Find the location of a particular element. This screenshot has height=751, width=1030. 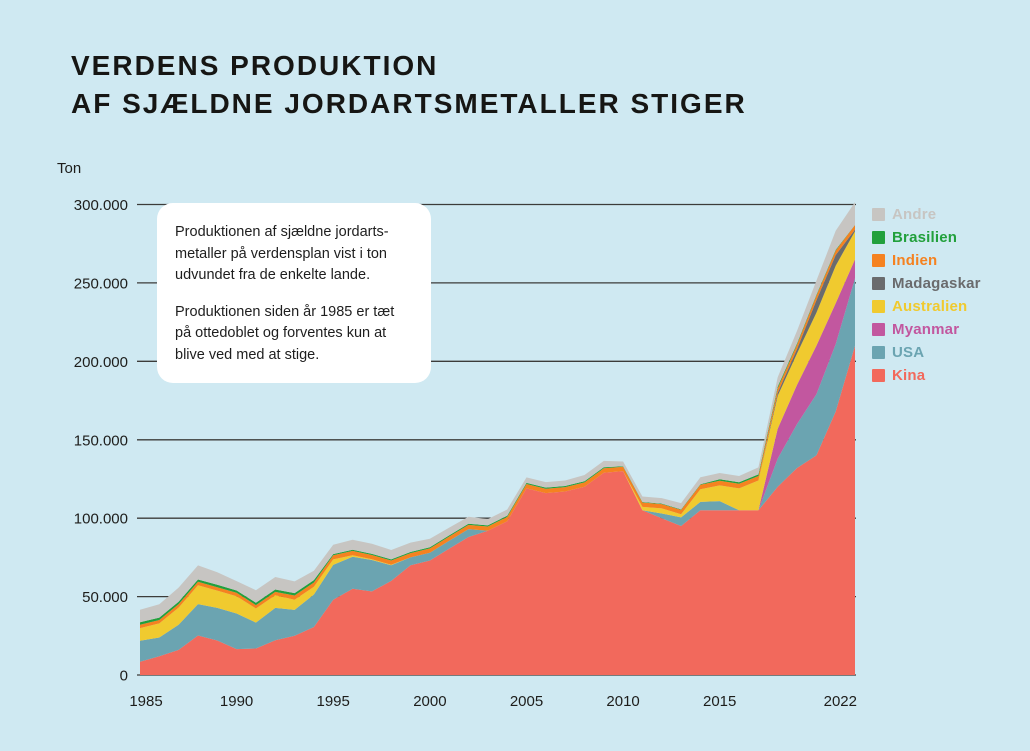

legend-label-brasilien: Brasilien is located at coordinates (925, 237).